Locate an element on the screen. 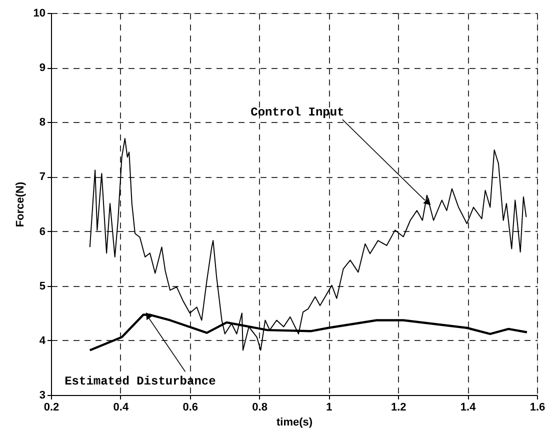  y-tick-label: 8 is located at coordinates (42, 122).